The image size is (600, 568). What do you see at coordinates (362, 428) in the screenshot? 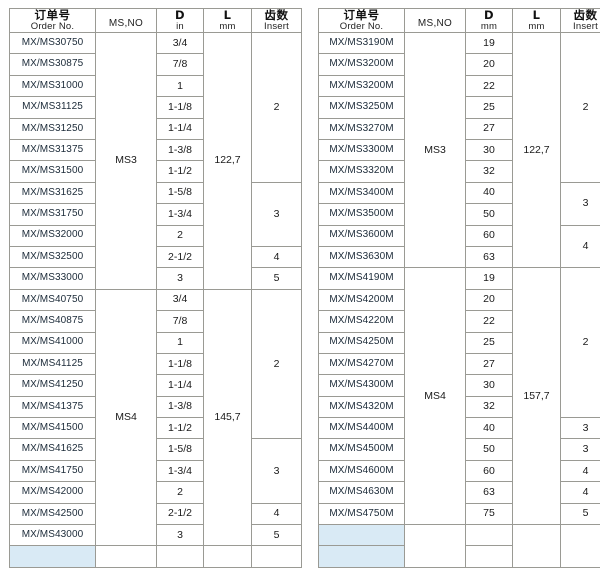
I see `cell-order-no: MX/MS4400M` at bounding box center [362, 428].